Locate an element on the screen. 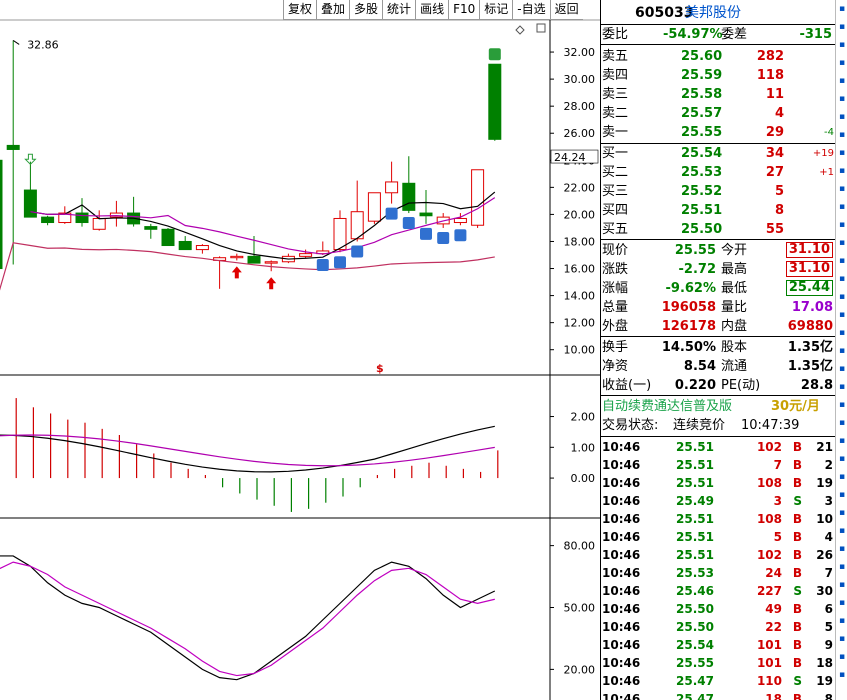  sells-level-4: 卖一 25.55 29 -4 is located at coordinates (718, 133).